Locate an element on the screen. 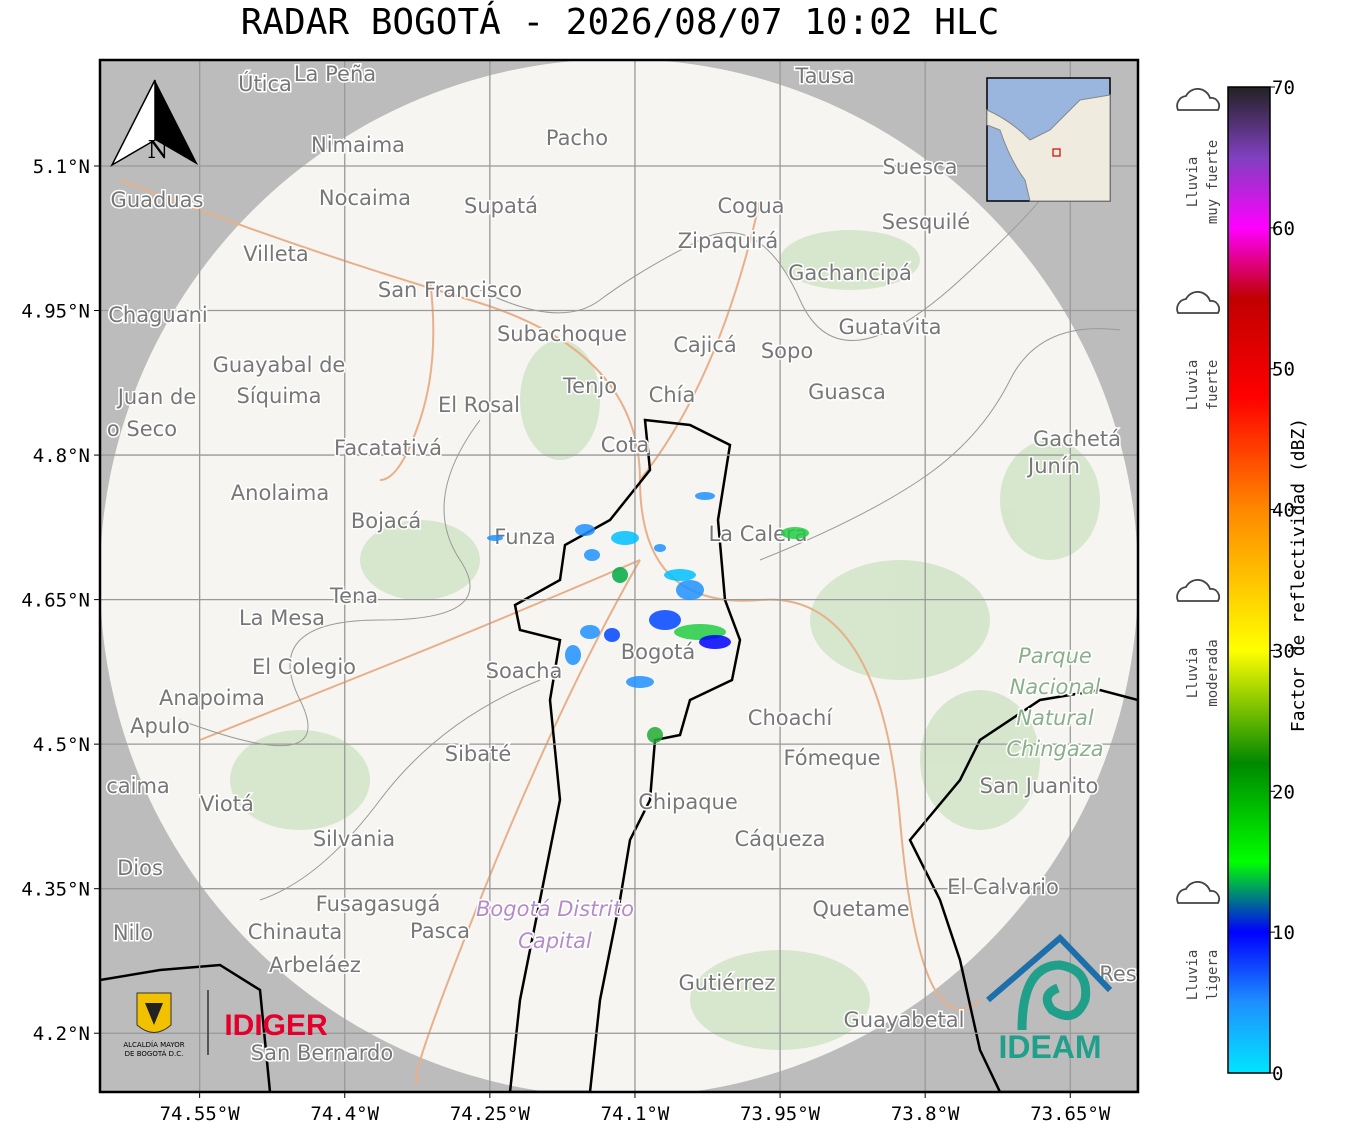 The height and width of the screenshot is (1139, 1349). place-label: Nimaima is located at coordinates (358, 145).